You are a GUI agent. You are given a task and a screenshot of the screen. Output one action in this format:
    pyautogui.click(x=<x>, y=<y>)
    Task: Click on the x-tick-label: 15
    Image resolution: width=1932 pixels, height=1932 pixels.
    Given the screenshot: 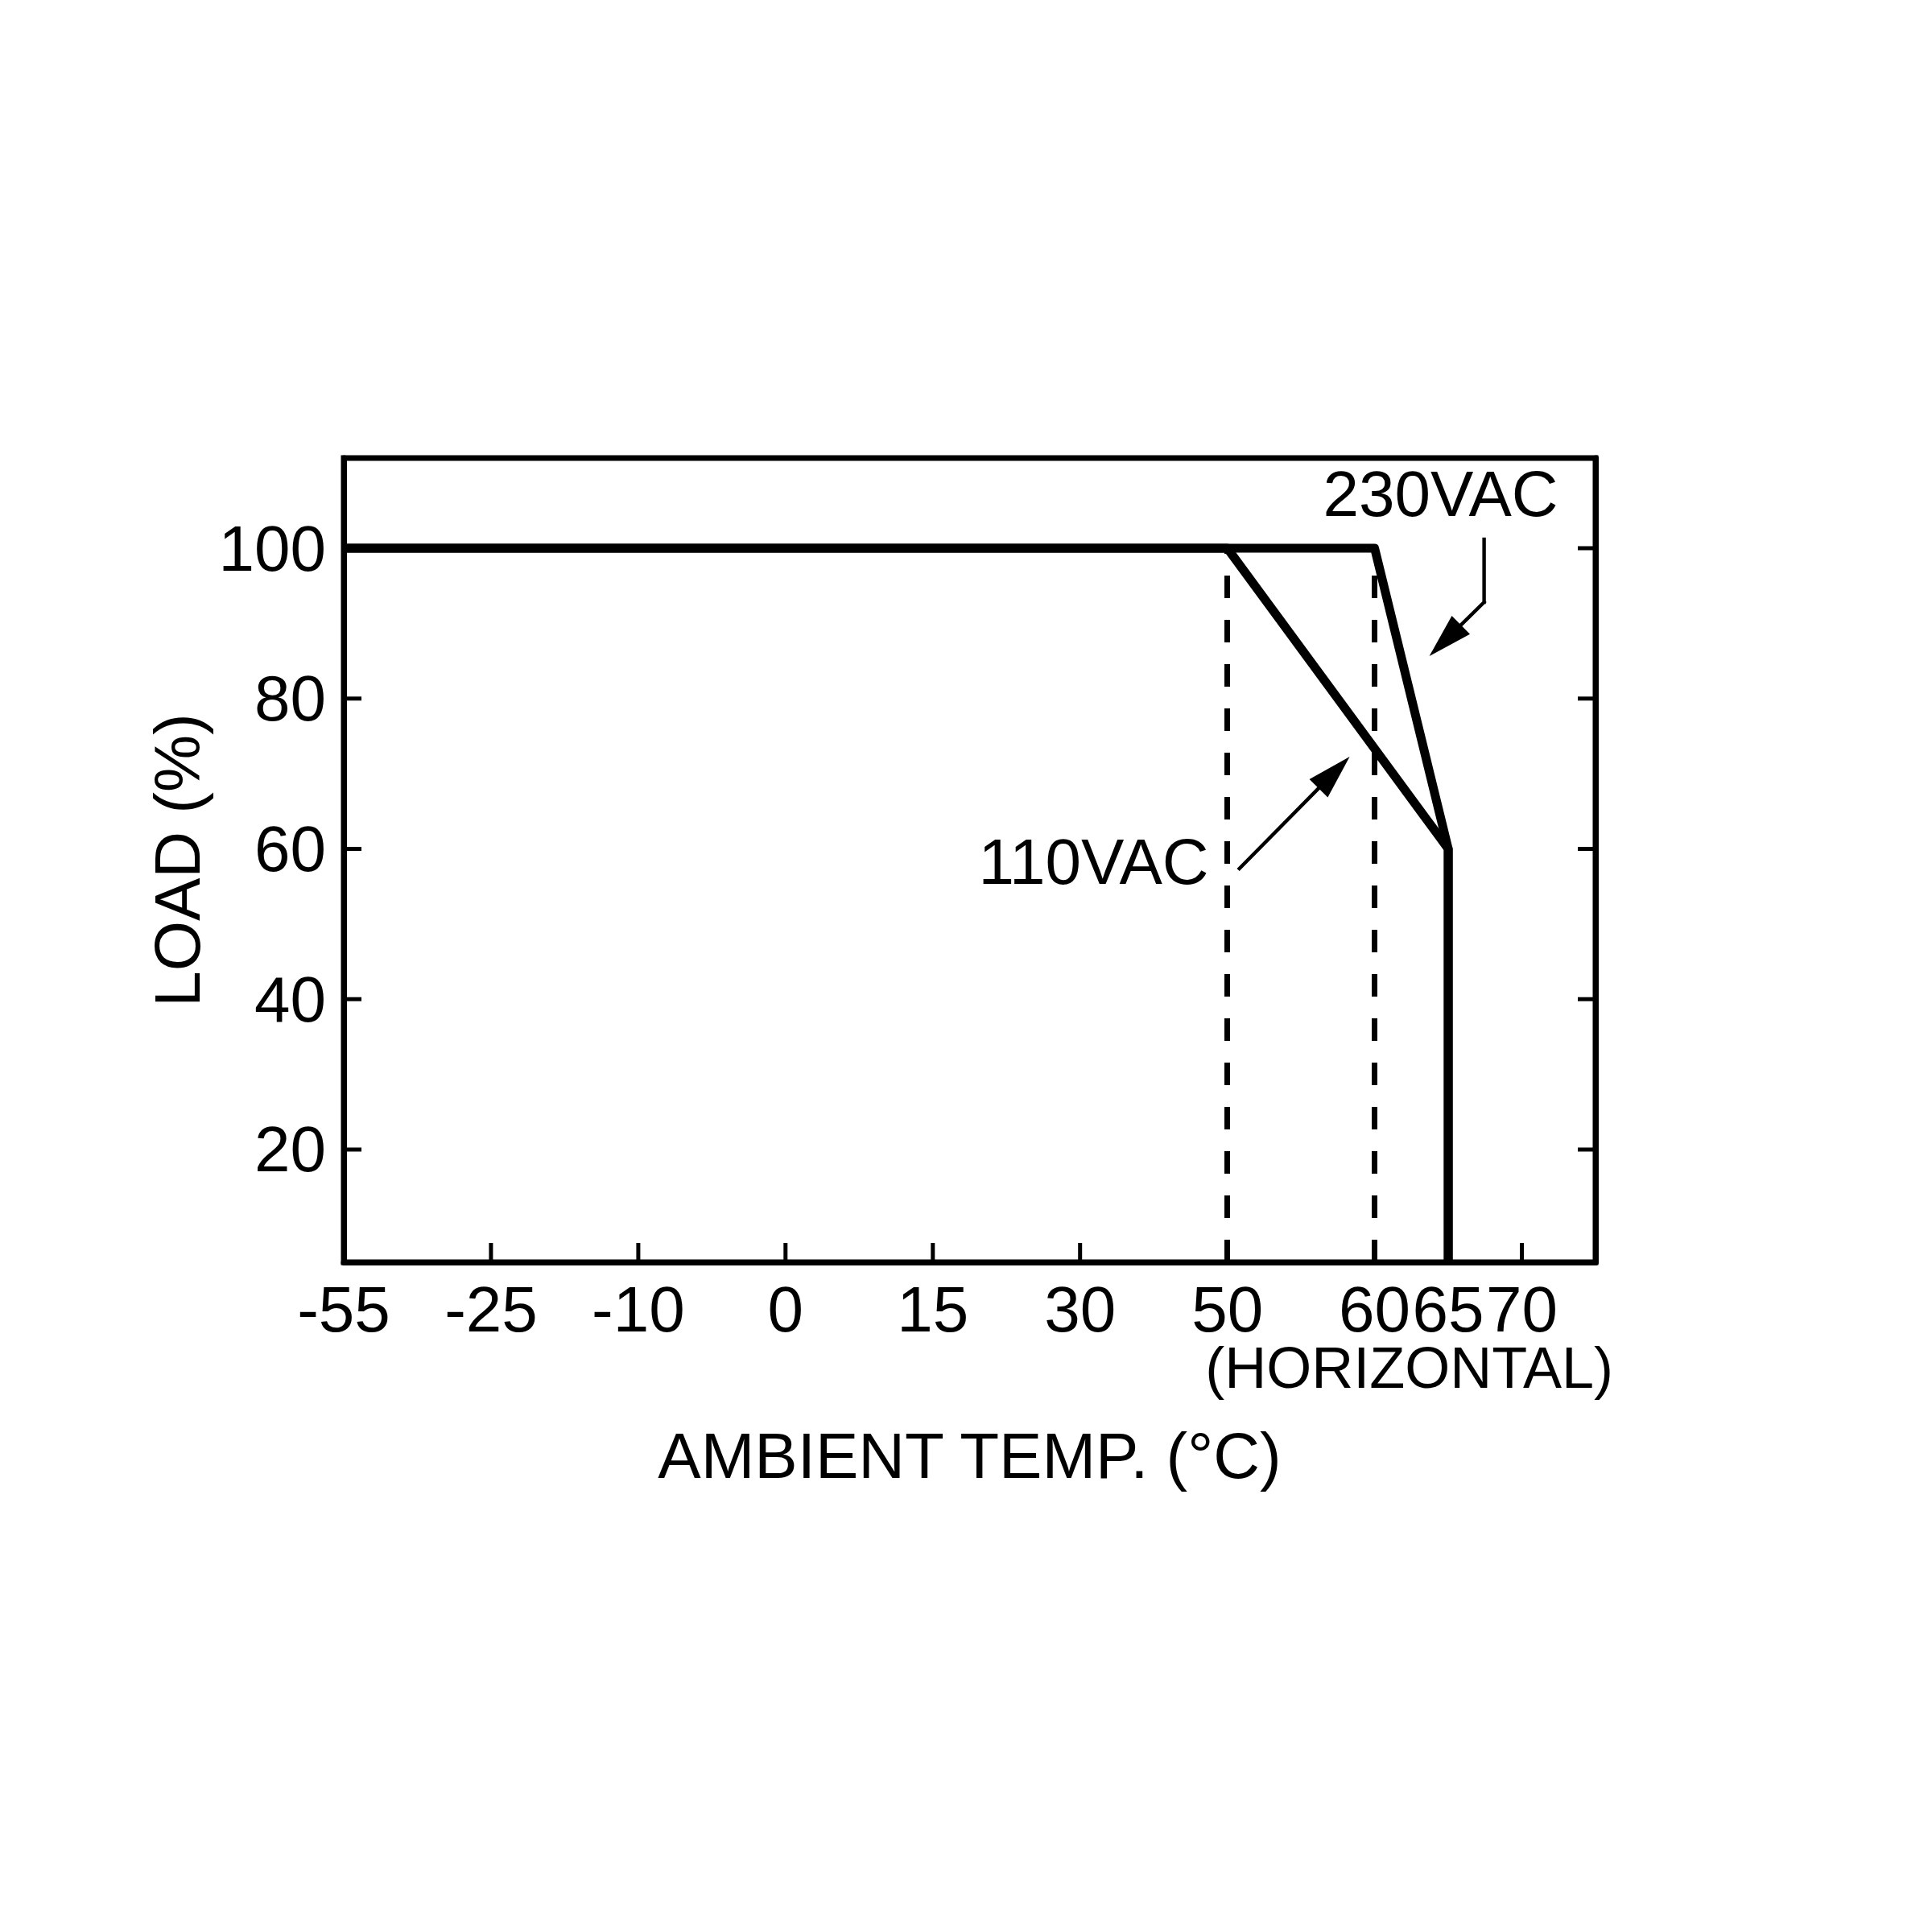 What is the action you would take?
    pyautogui.click(x=933, y=1309)
    